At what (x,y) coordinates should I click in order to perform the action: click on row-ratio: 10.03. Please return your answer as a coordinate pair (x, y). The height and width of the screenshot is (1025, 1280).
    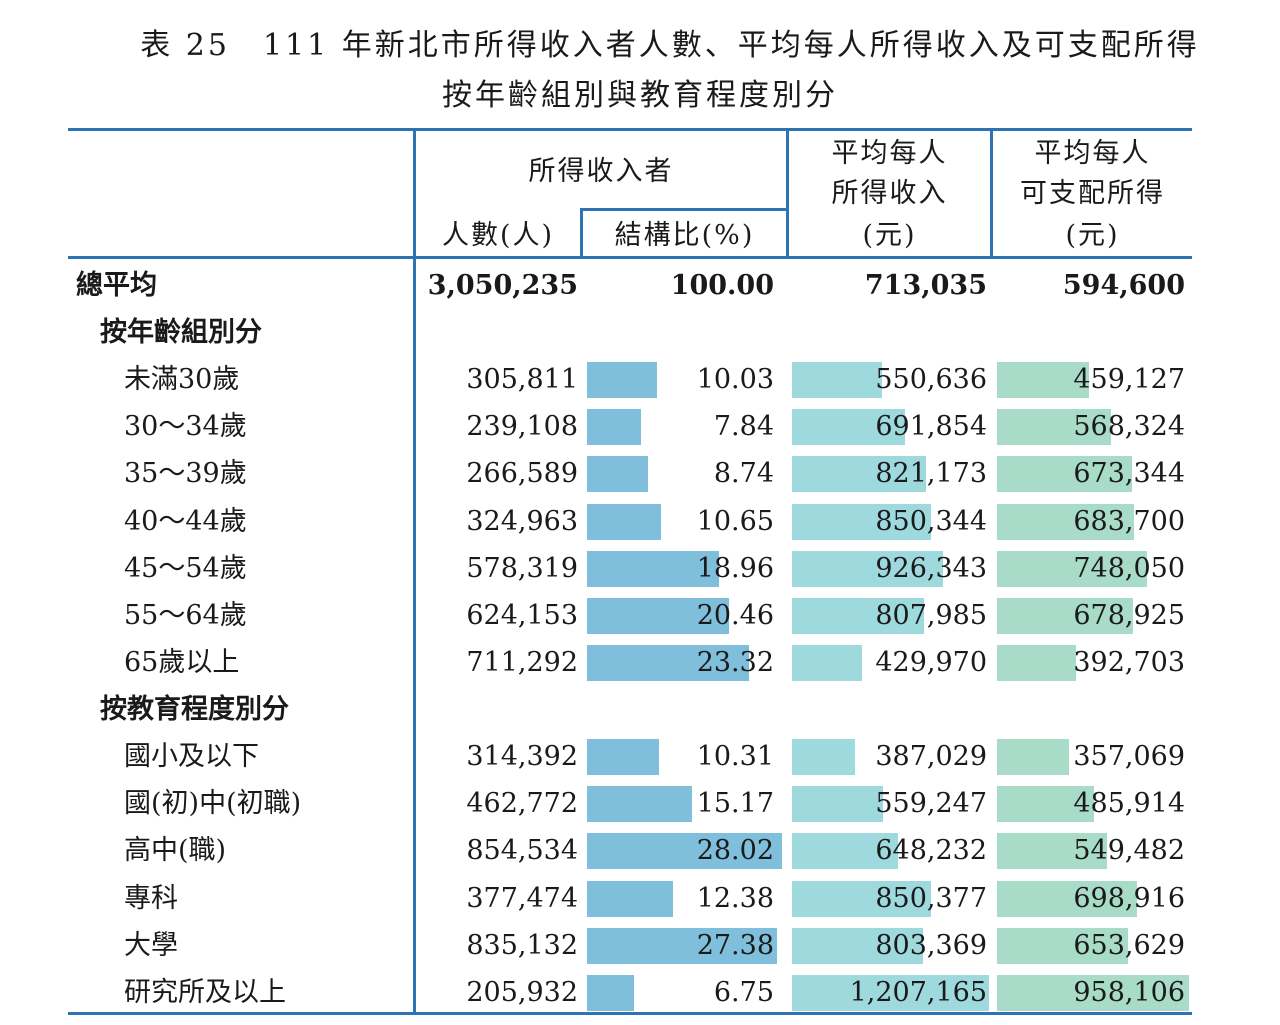
    Looking at the image, I should click on (735, 379).